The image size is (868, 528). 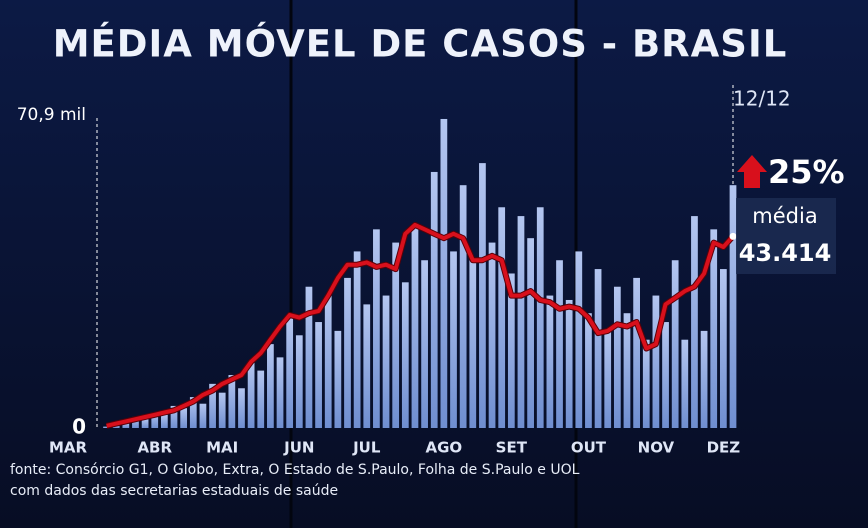 I want to click on x-tick-label: OUT, so click(x=589, y=448).